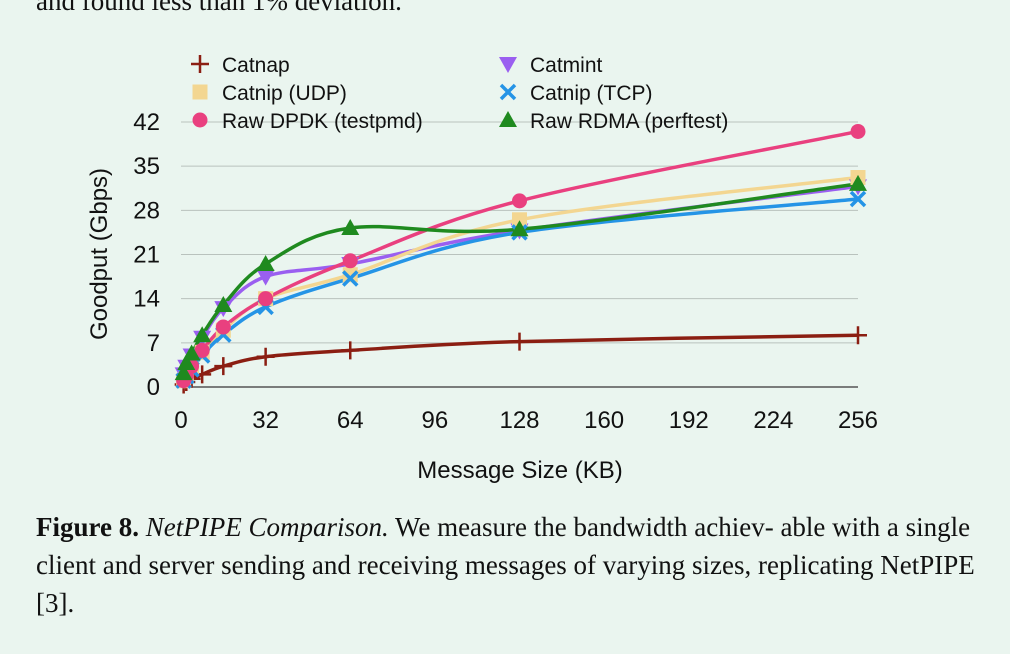 This screenshot has width=1010, height=654. I want to click on legend-marker-catmint, so click(508, 65).